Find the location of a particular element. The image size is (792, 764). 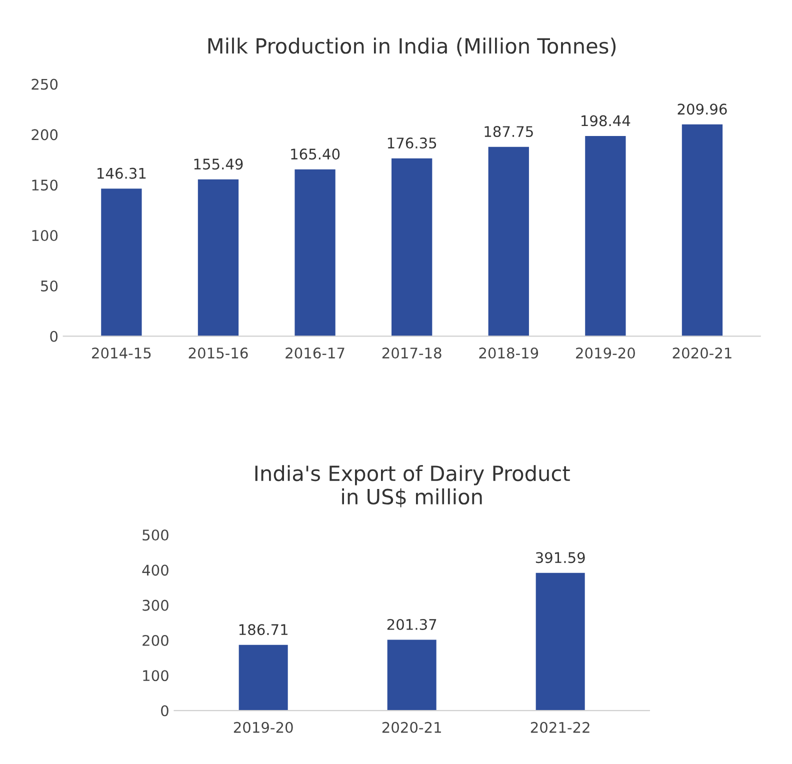

data-label: 198.44 is located at coordinates (606, 120).